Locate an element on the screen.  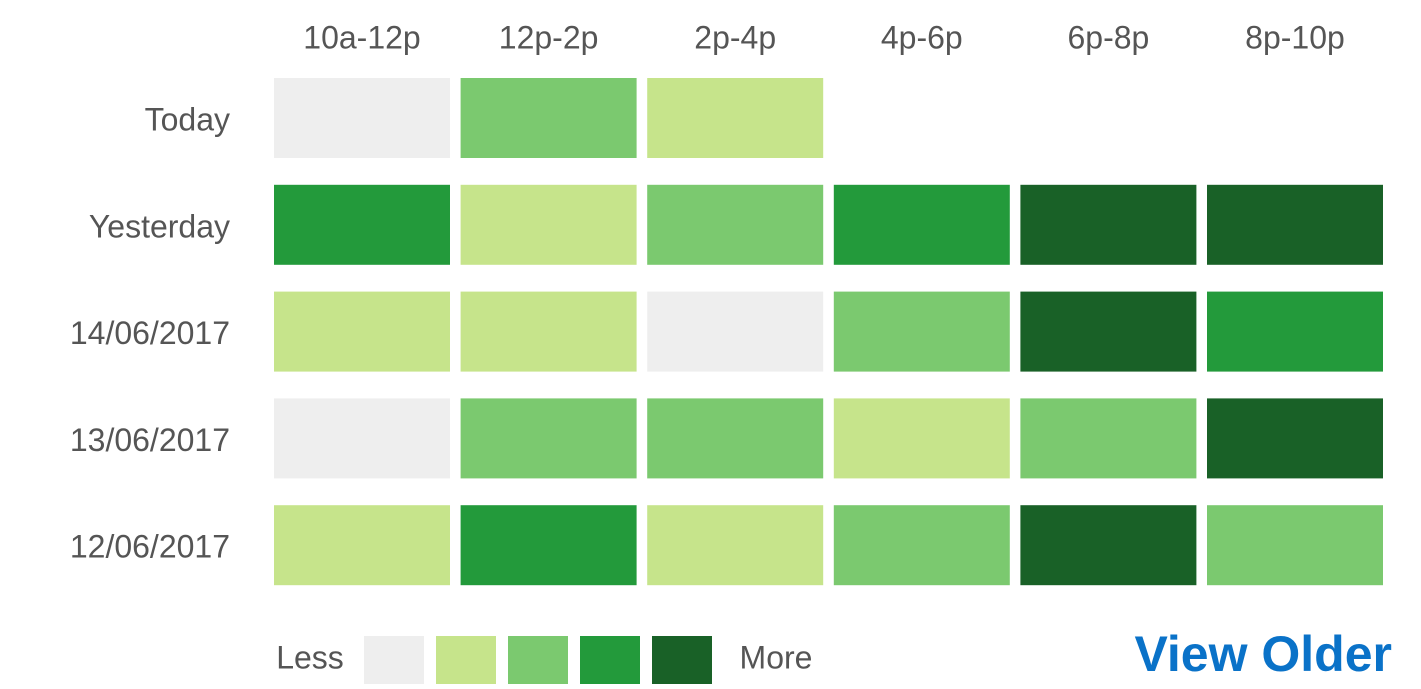
column-label: 10a-12p is located at coordinates (361, 37).